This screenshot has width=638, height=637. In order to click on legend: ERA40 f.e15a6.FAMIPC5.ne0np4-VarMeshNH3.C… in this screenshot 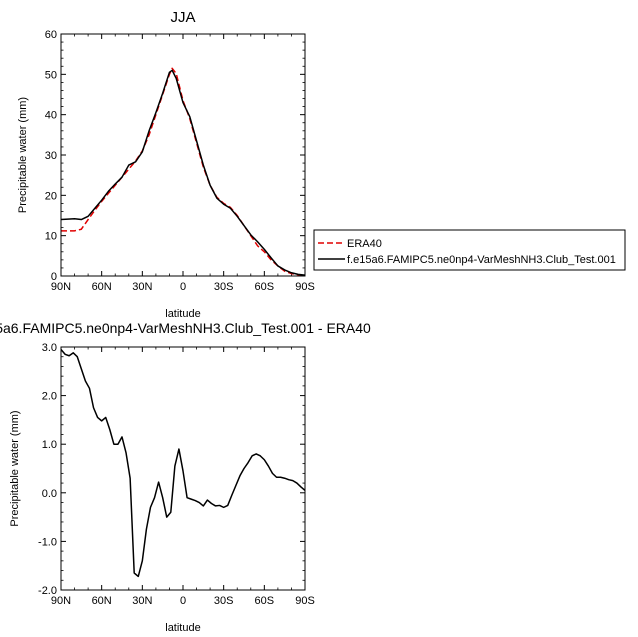, I will do `click(469, 250)`.